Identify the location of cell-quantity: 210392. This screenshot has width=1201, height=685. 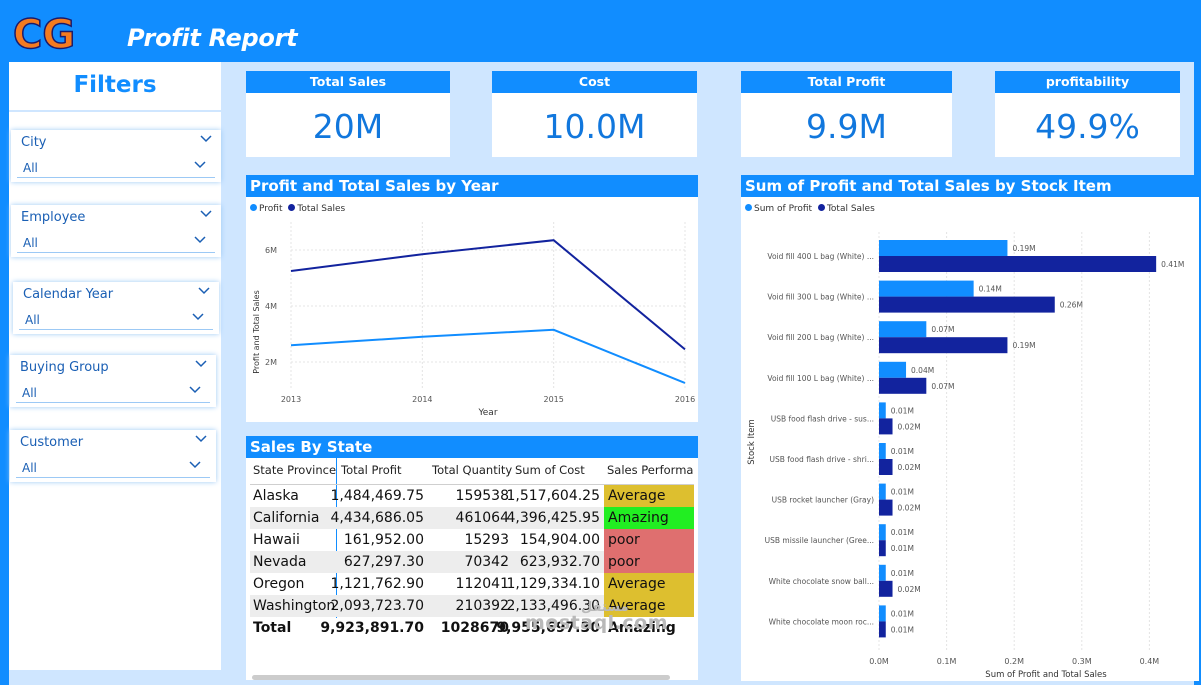
(482, 606).